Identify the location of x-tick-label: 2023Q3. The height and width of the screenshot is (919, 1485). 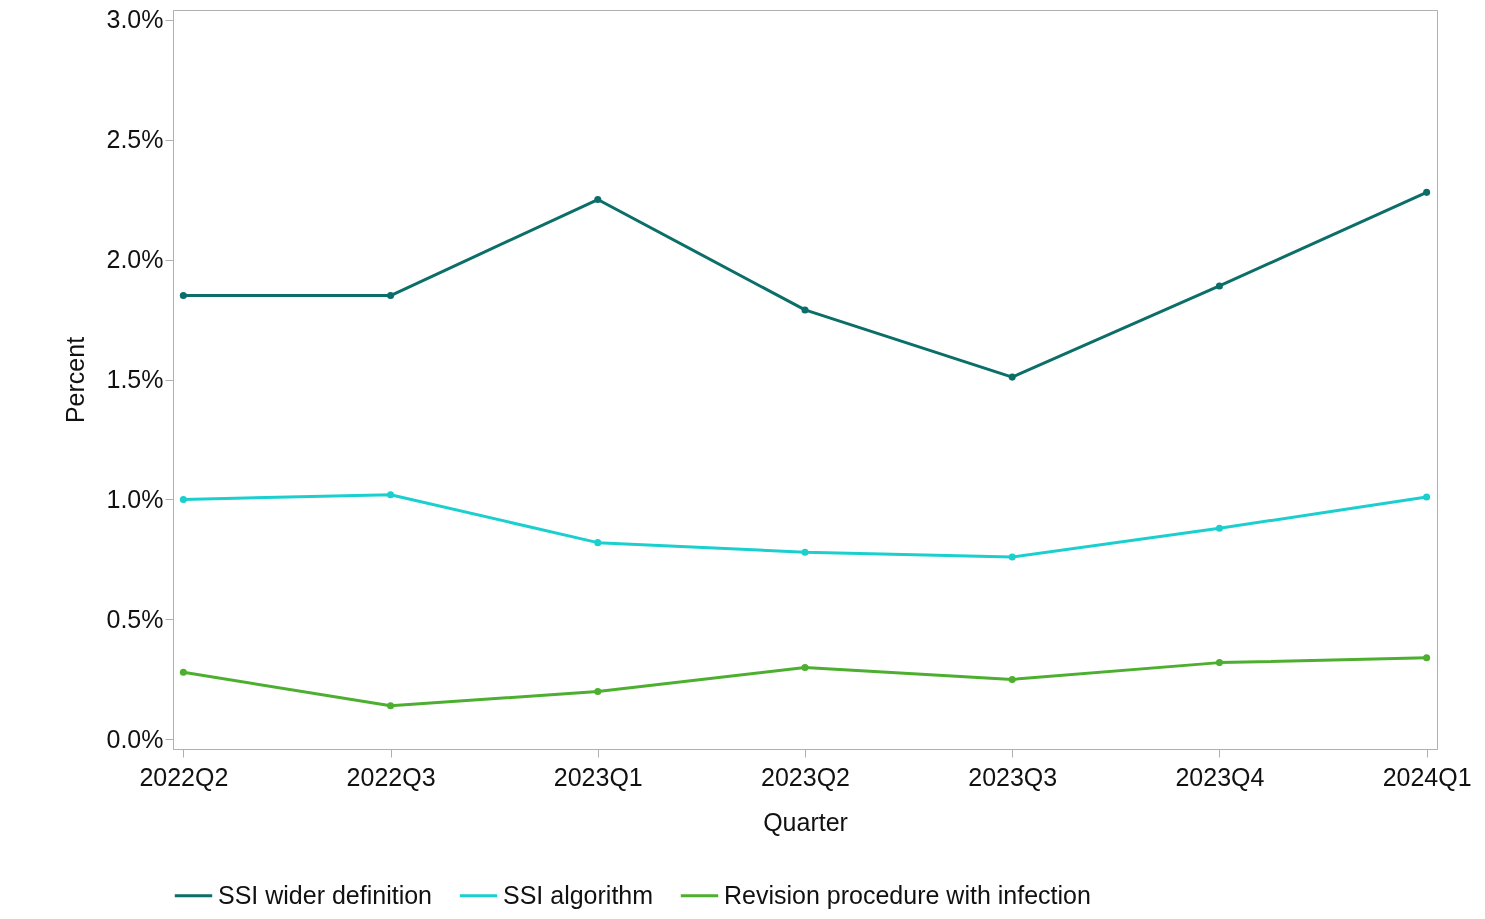
(1013, 776).